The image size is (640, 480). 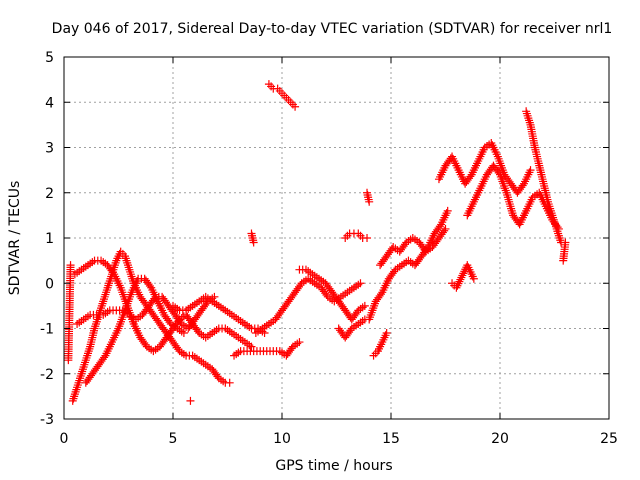 I want to click on y-tick-label: 3, so click(x=49, y=149).